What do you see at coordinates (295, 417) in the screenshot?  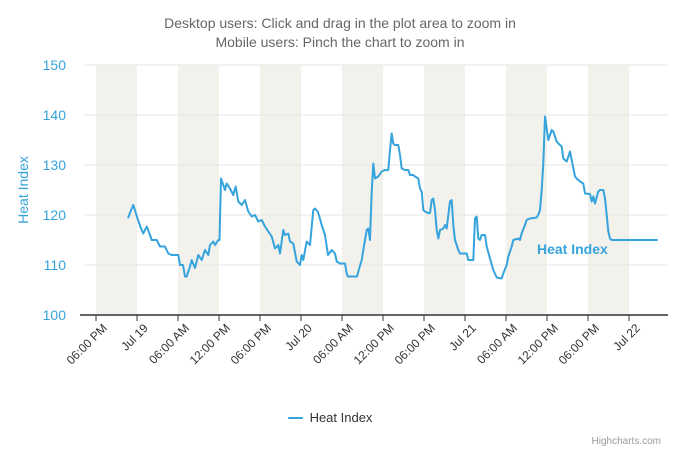 I see `legend-line-marker-icon` at bounding box center [295, 417].